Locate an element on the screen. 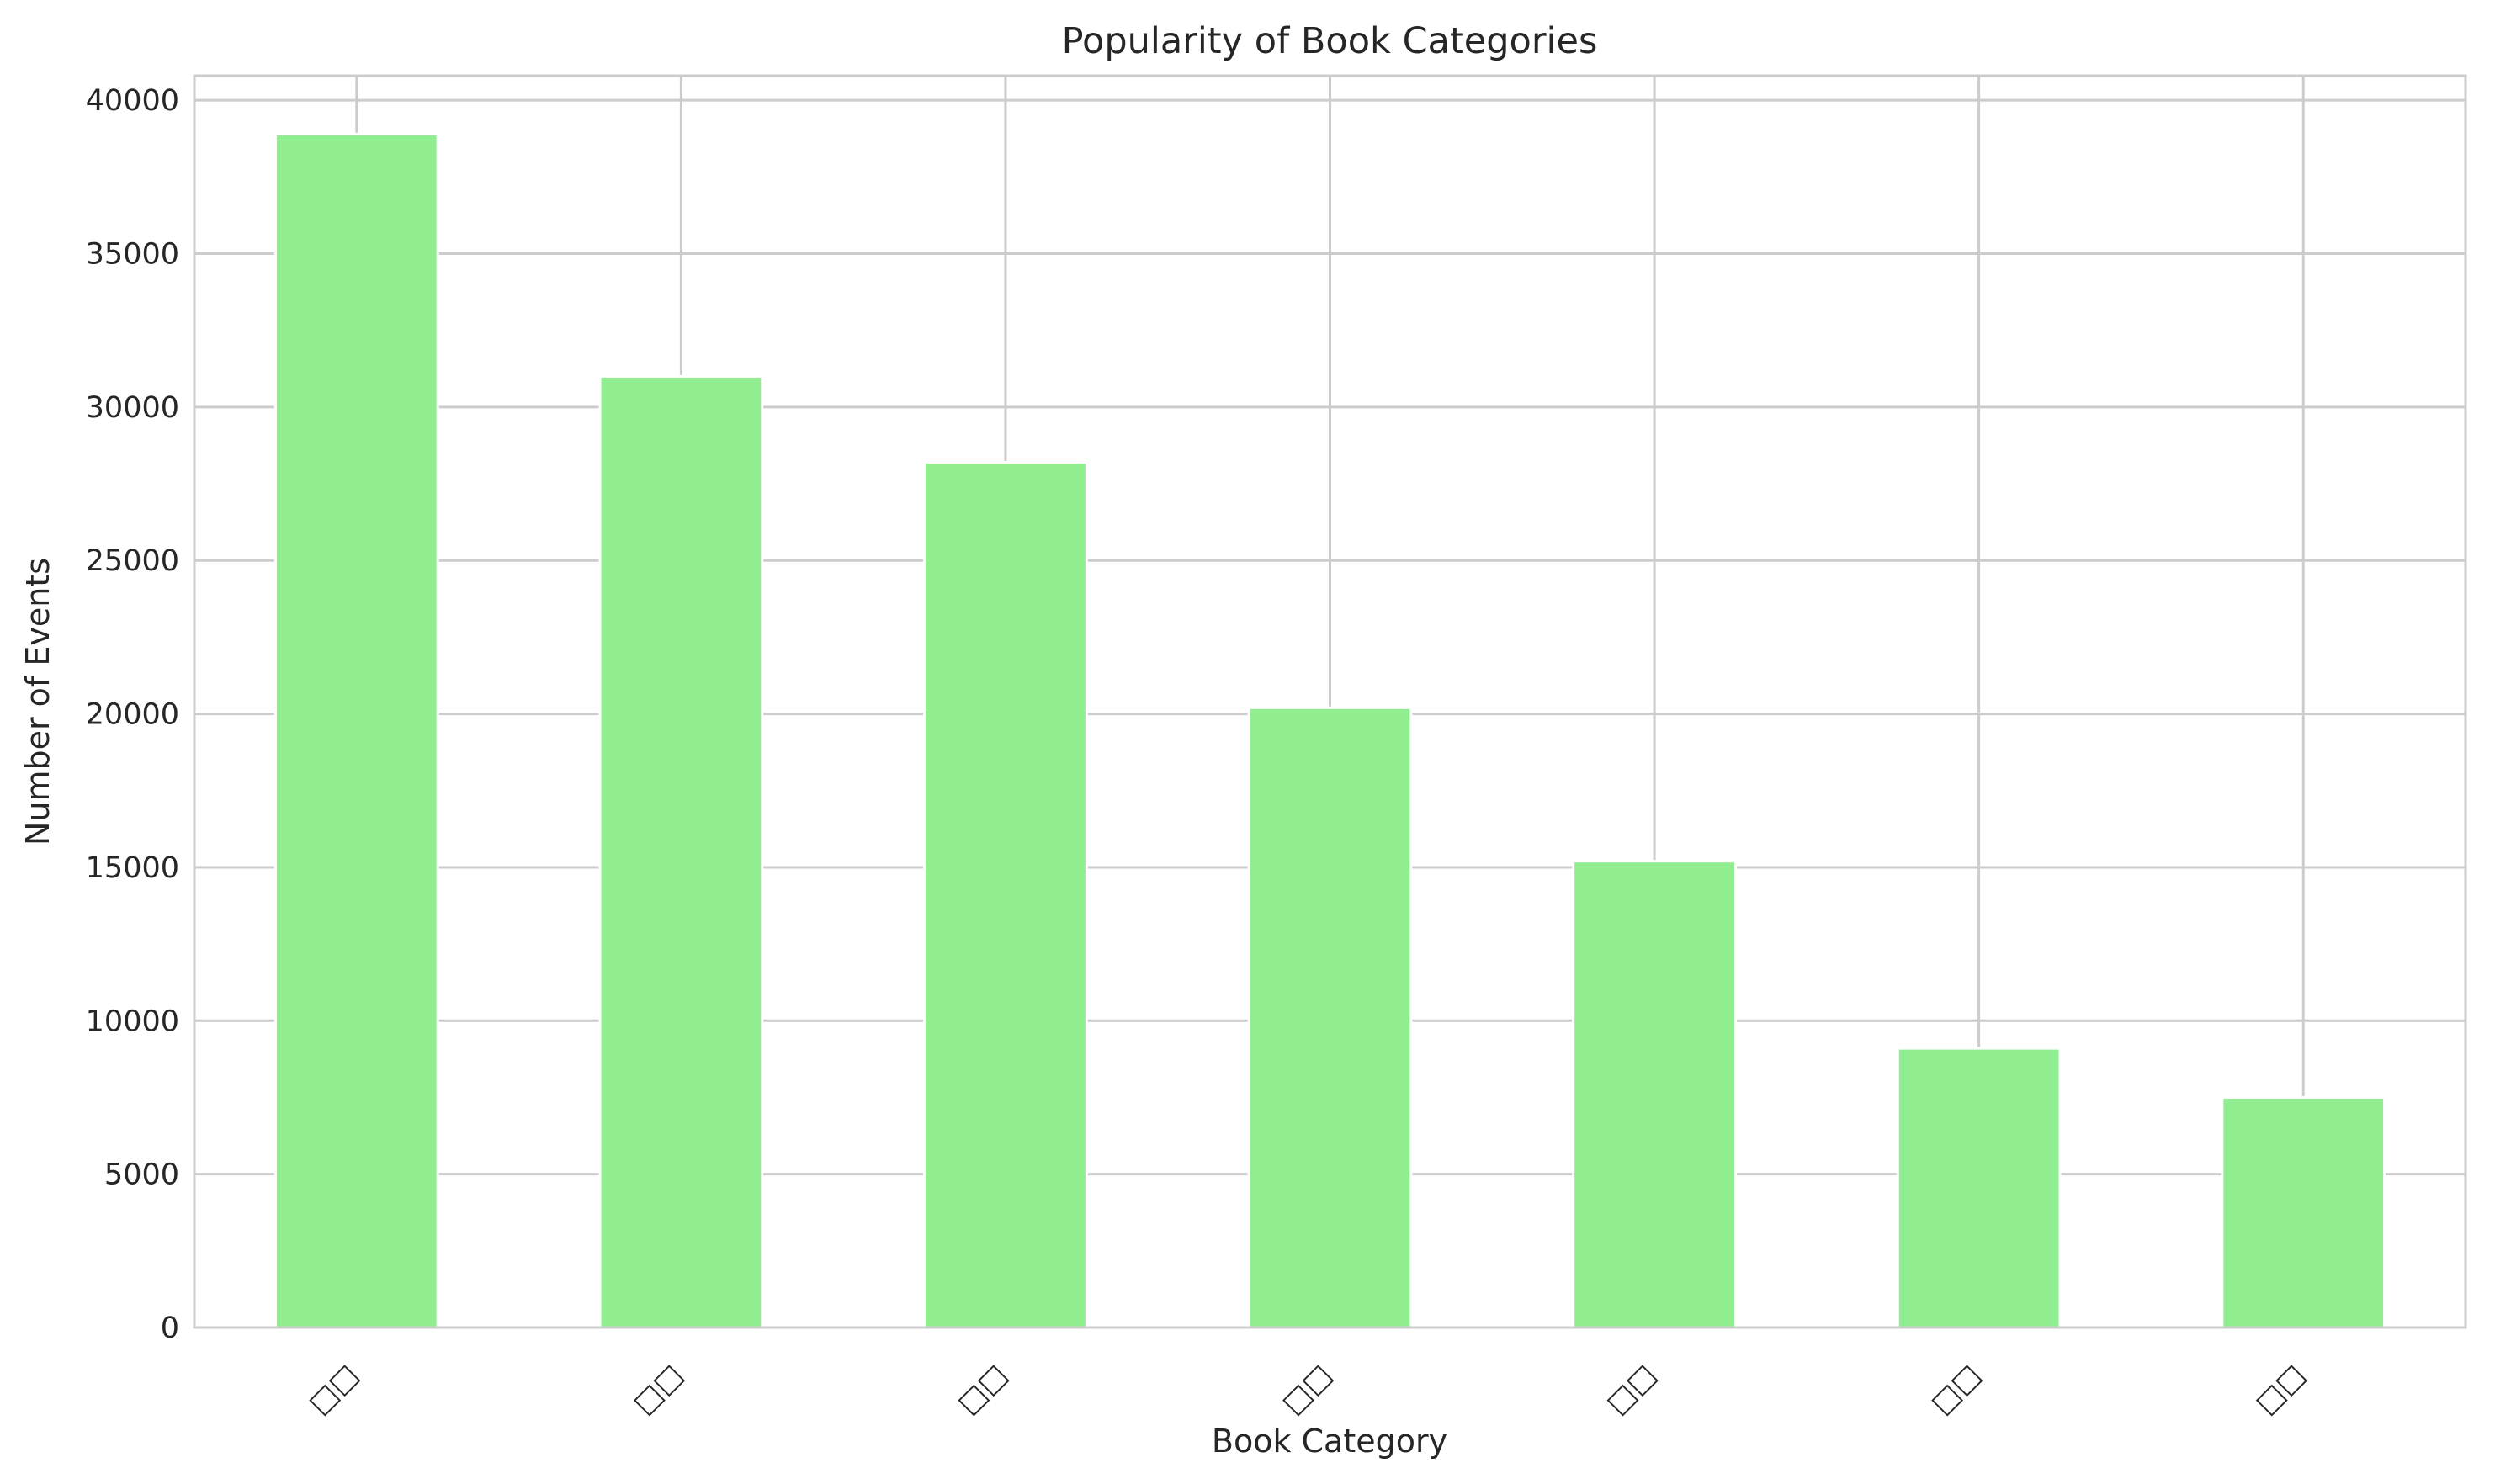 The image size is (2495, 1484). y-tick-label: 20000 is located at coordinates (132, 715).